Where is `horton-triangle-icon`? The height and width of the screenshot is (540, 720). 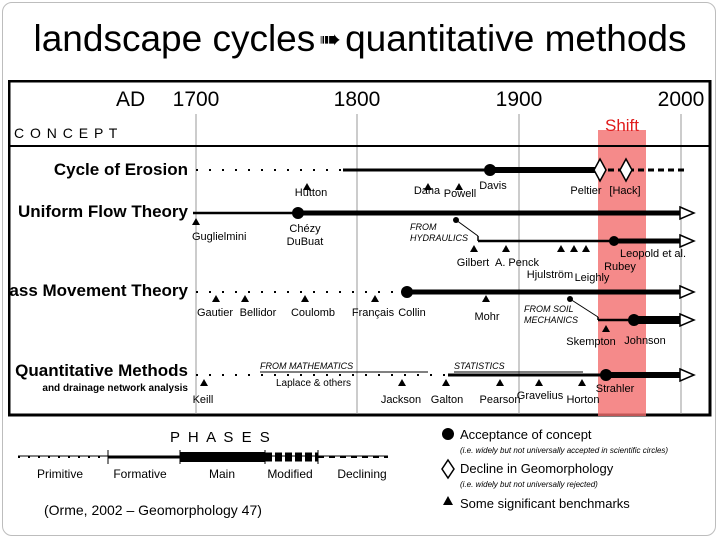 horton-triangle-icon is located at coordinates (582, 382).